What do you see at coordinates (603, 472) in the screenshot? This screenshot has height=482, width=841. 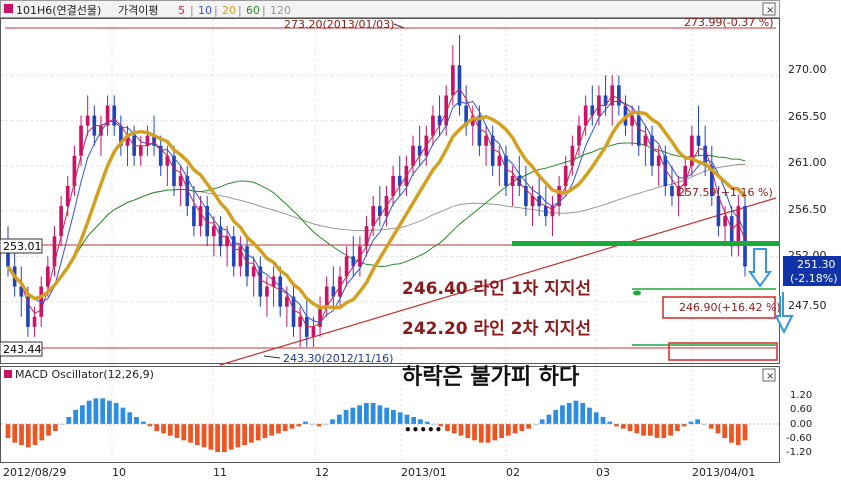 I see `x-tick-label: 03` at bounding box center [603, 472].